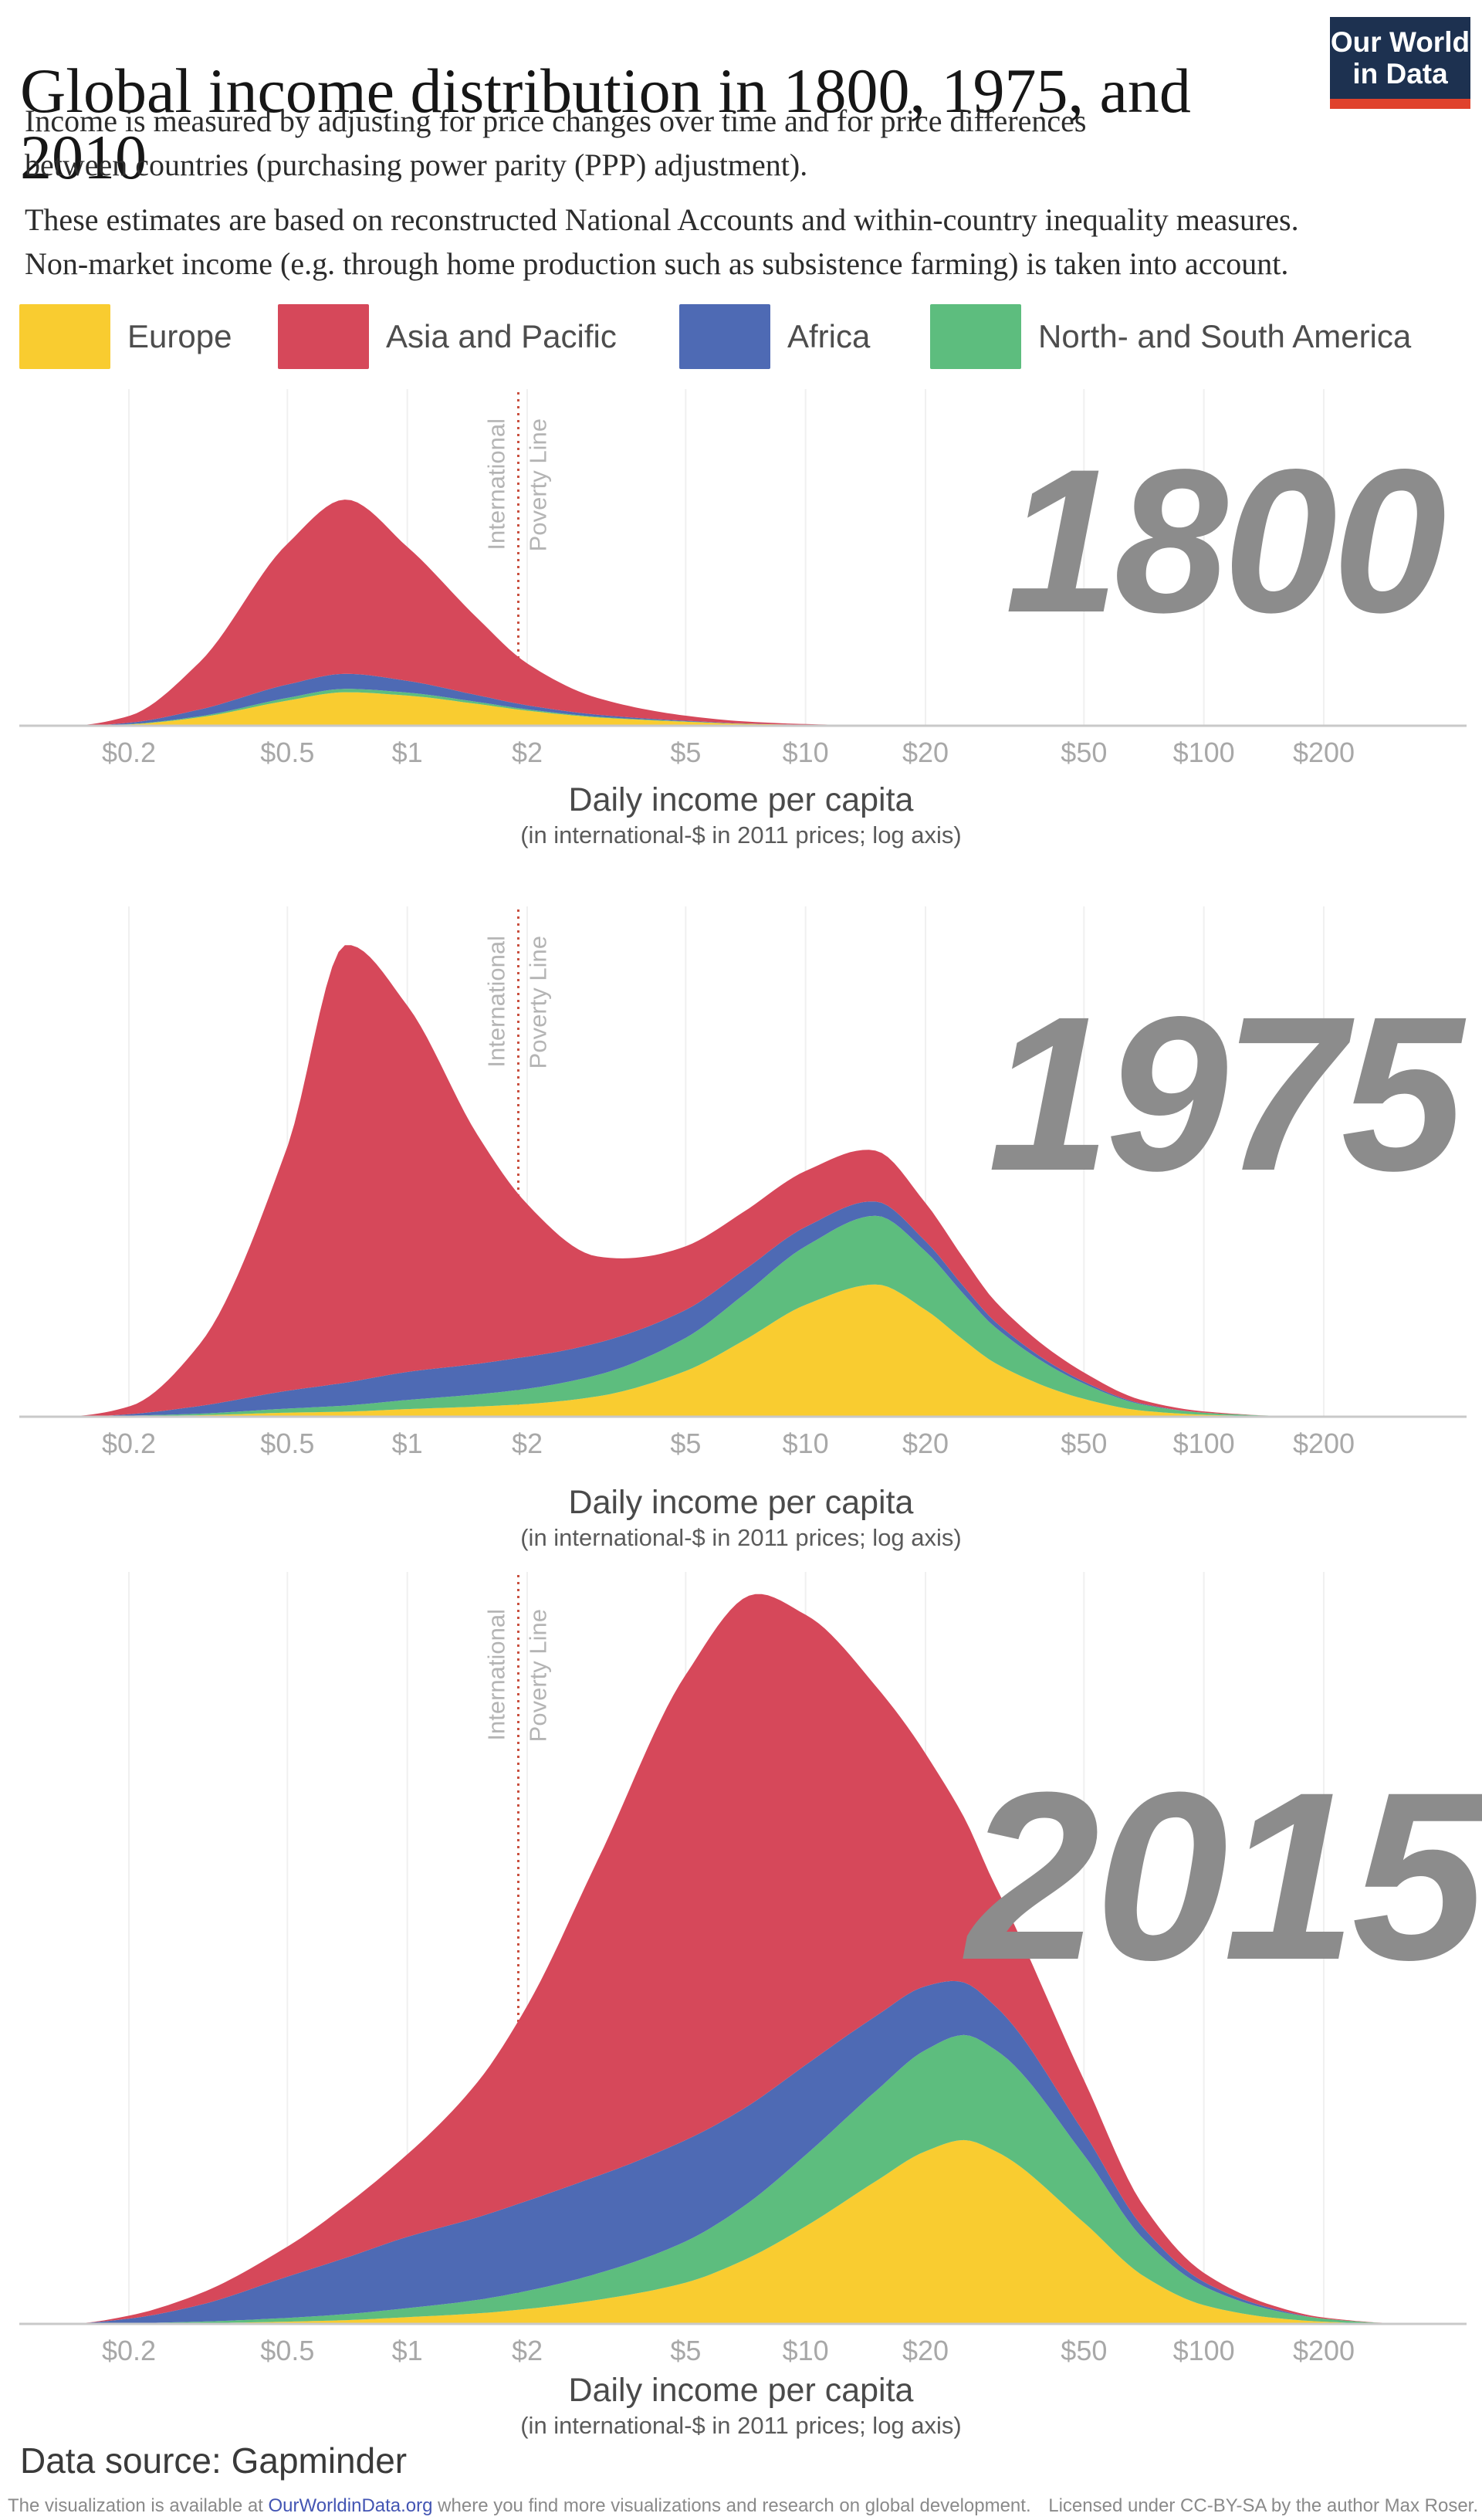 Image resolution: width=1482 pixels, height=2520 pixels. What do you see at coordinates (741, 2391) in the screenshot?
I see `xaxis-title-2015: Daily income per capita` at bounding box center [741, 2391].